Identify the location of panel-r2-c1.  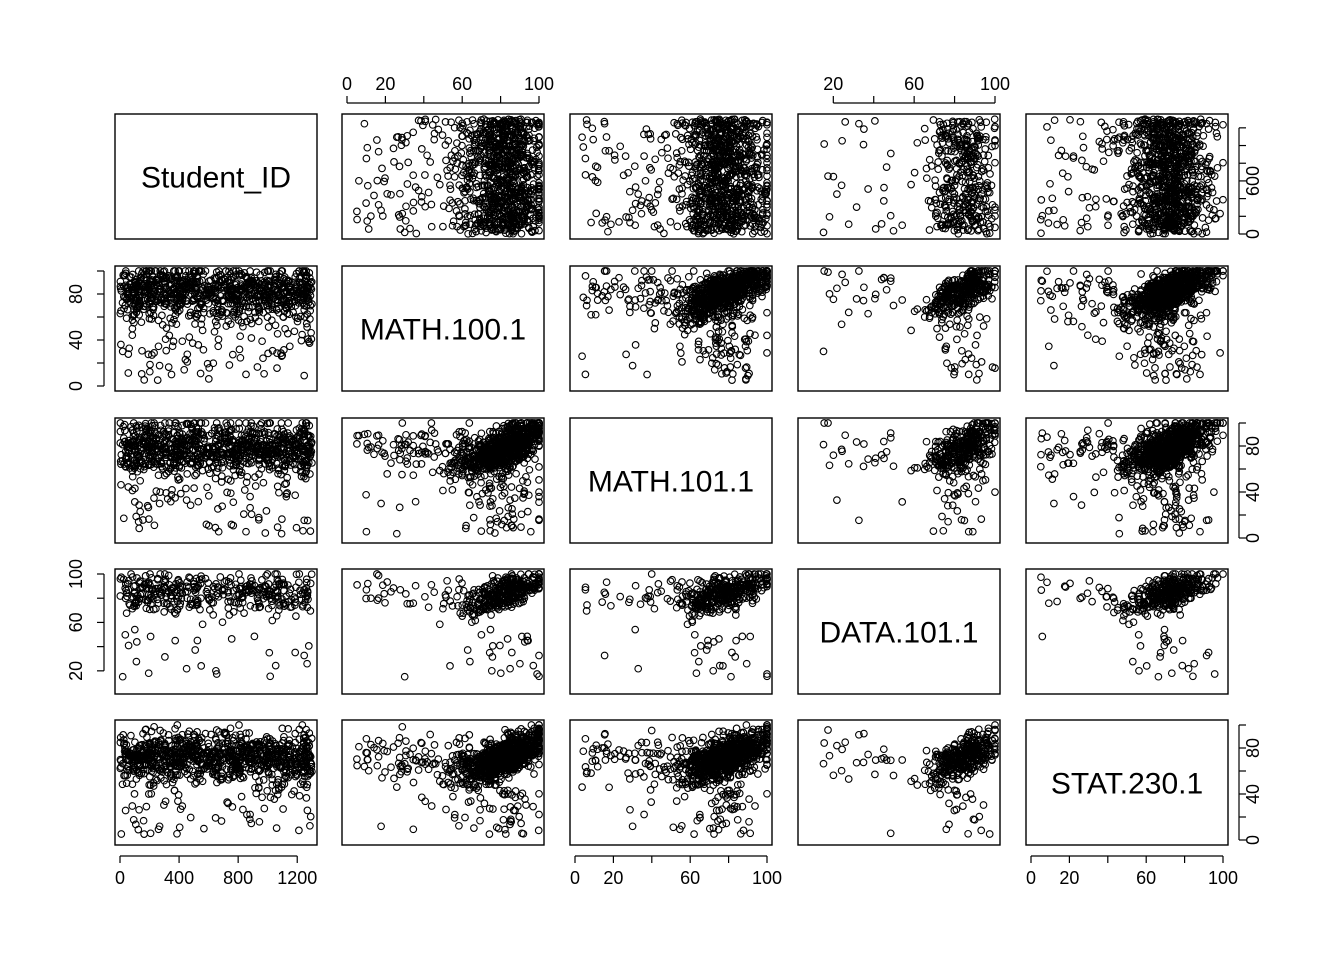
(216, 328).